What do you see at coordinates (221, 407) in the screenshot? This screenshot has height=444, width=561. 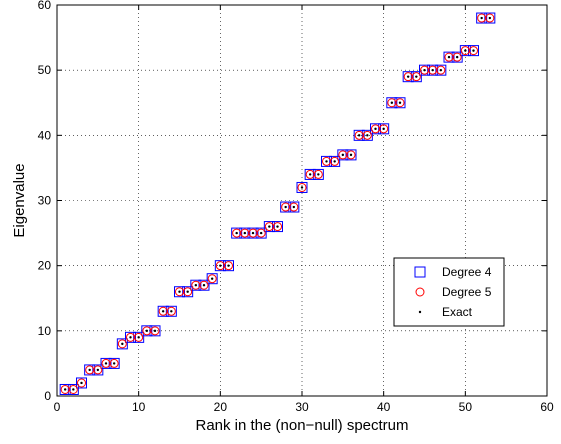 I see `x-tick-label: 20` at bounding box center [221, 407].